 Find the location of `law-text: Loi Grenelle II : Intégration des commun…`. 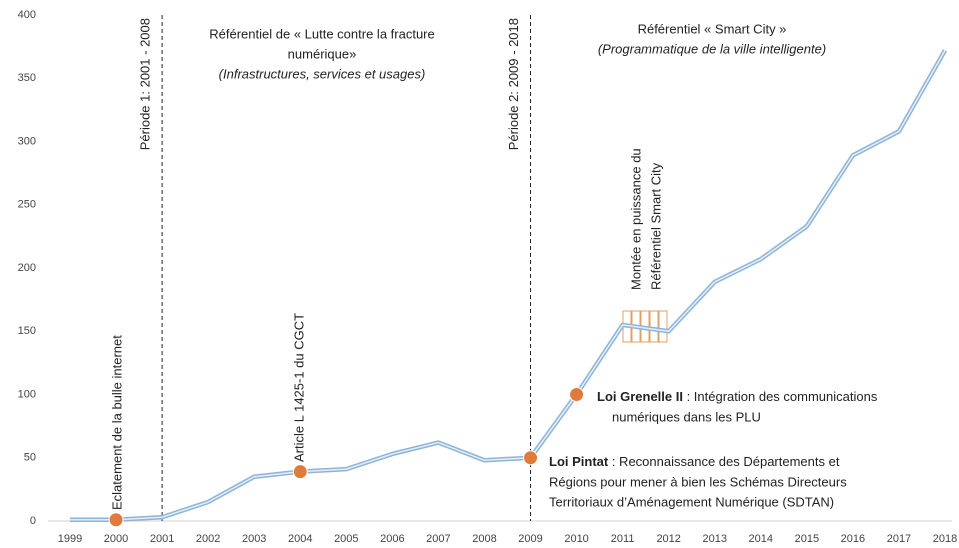

law-text: Loi Grenelle II : Intégration des commun… is located at coordinates (737, 396).